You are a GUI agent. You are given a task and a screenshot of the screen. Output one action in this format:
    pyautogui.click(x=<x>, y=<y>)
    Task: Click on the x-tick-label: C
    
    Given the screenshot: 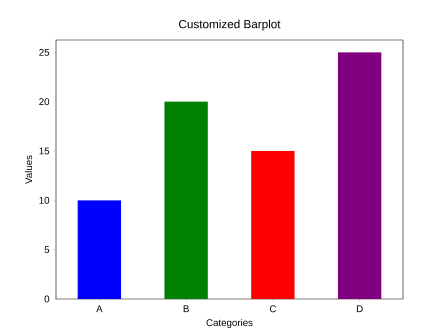 What is the action you would take?
    pyautogui.click(x=273, y=308)
    